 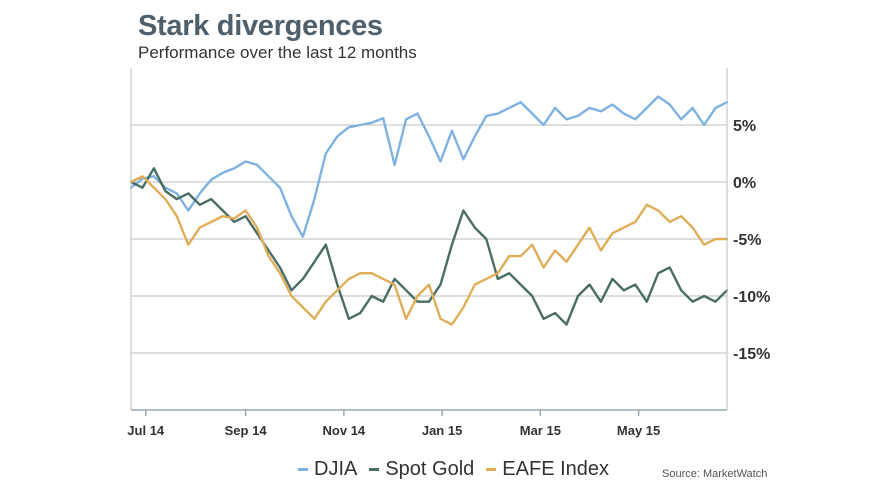 What do you see at coordinates (744, 183) in the screenshot?
I see `y-tick-label: 0%` at bounding box center [744, 183].